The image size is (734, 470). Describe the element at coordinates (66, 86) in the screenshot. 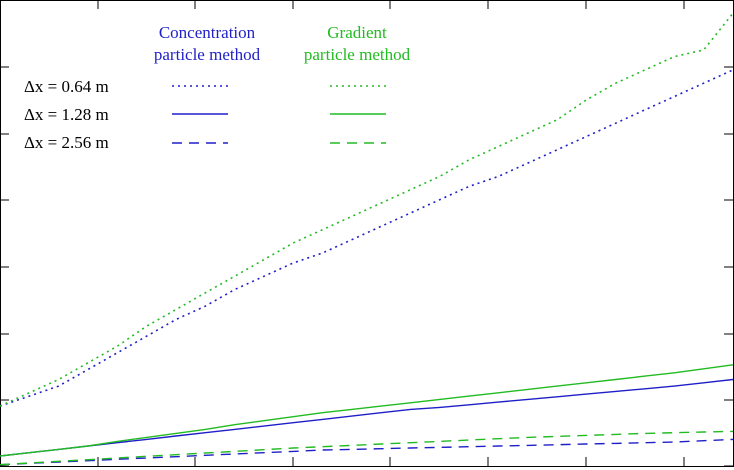

I see `legend-row-label-0064: Δx = 0.64 m` at that location.